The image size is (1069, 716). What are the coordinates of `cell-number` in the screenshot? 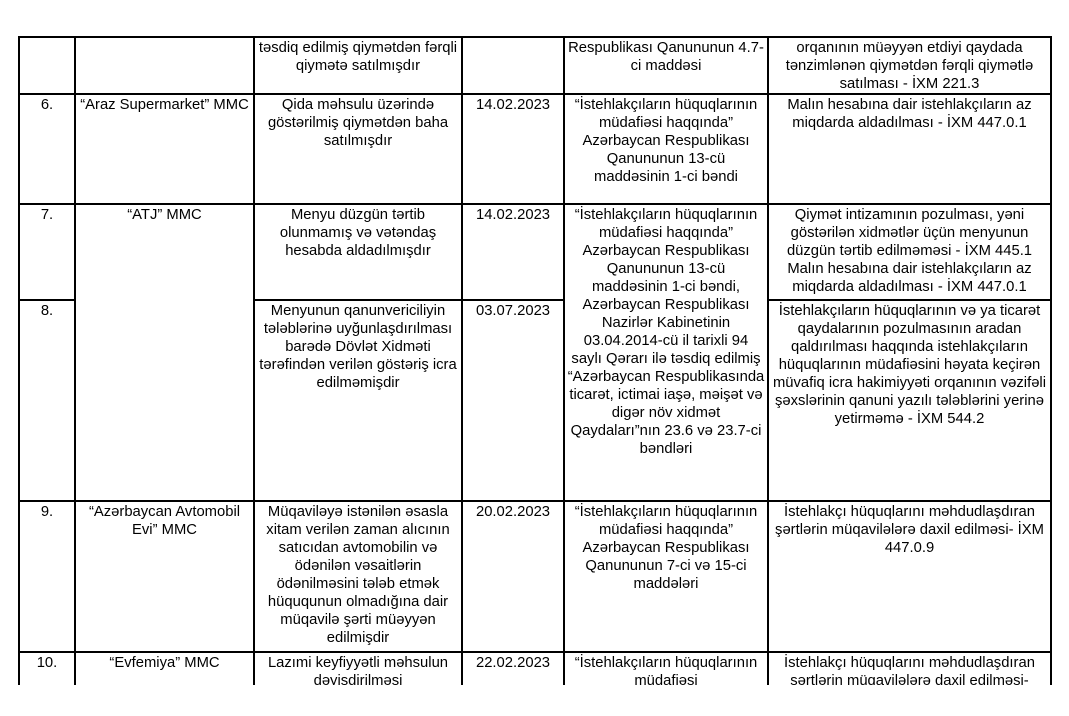 It's located at (47, 65).